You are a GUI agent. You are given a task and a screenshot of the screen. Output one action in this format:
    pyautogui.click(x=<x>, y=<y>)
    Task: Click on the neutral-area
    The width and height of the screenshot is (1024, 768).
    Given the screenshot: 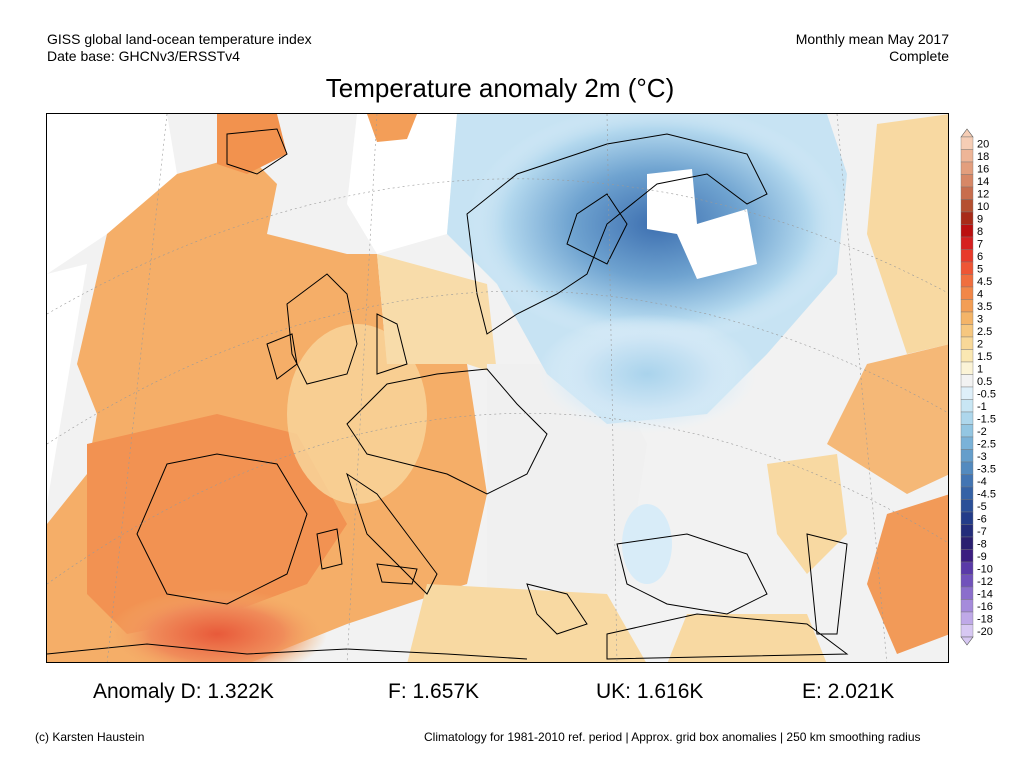 What is the action you would take?
    pyautogui.click(x=567, y=499)
    